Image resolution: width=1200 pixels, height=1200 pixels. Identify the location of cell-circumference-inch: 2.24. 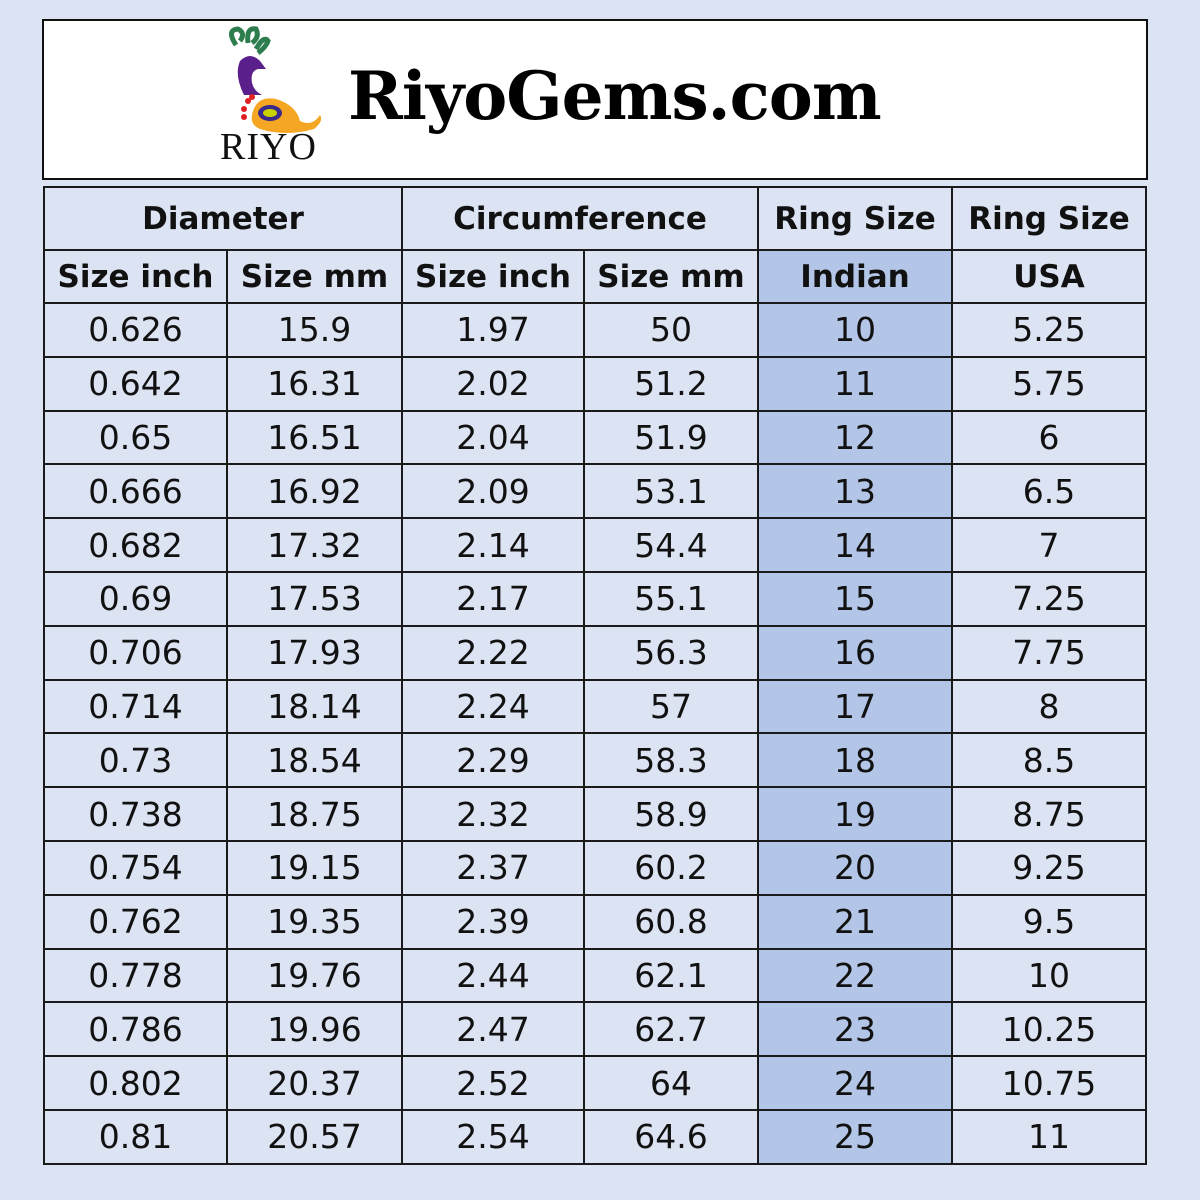
(493, 706).